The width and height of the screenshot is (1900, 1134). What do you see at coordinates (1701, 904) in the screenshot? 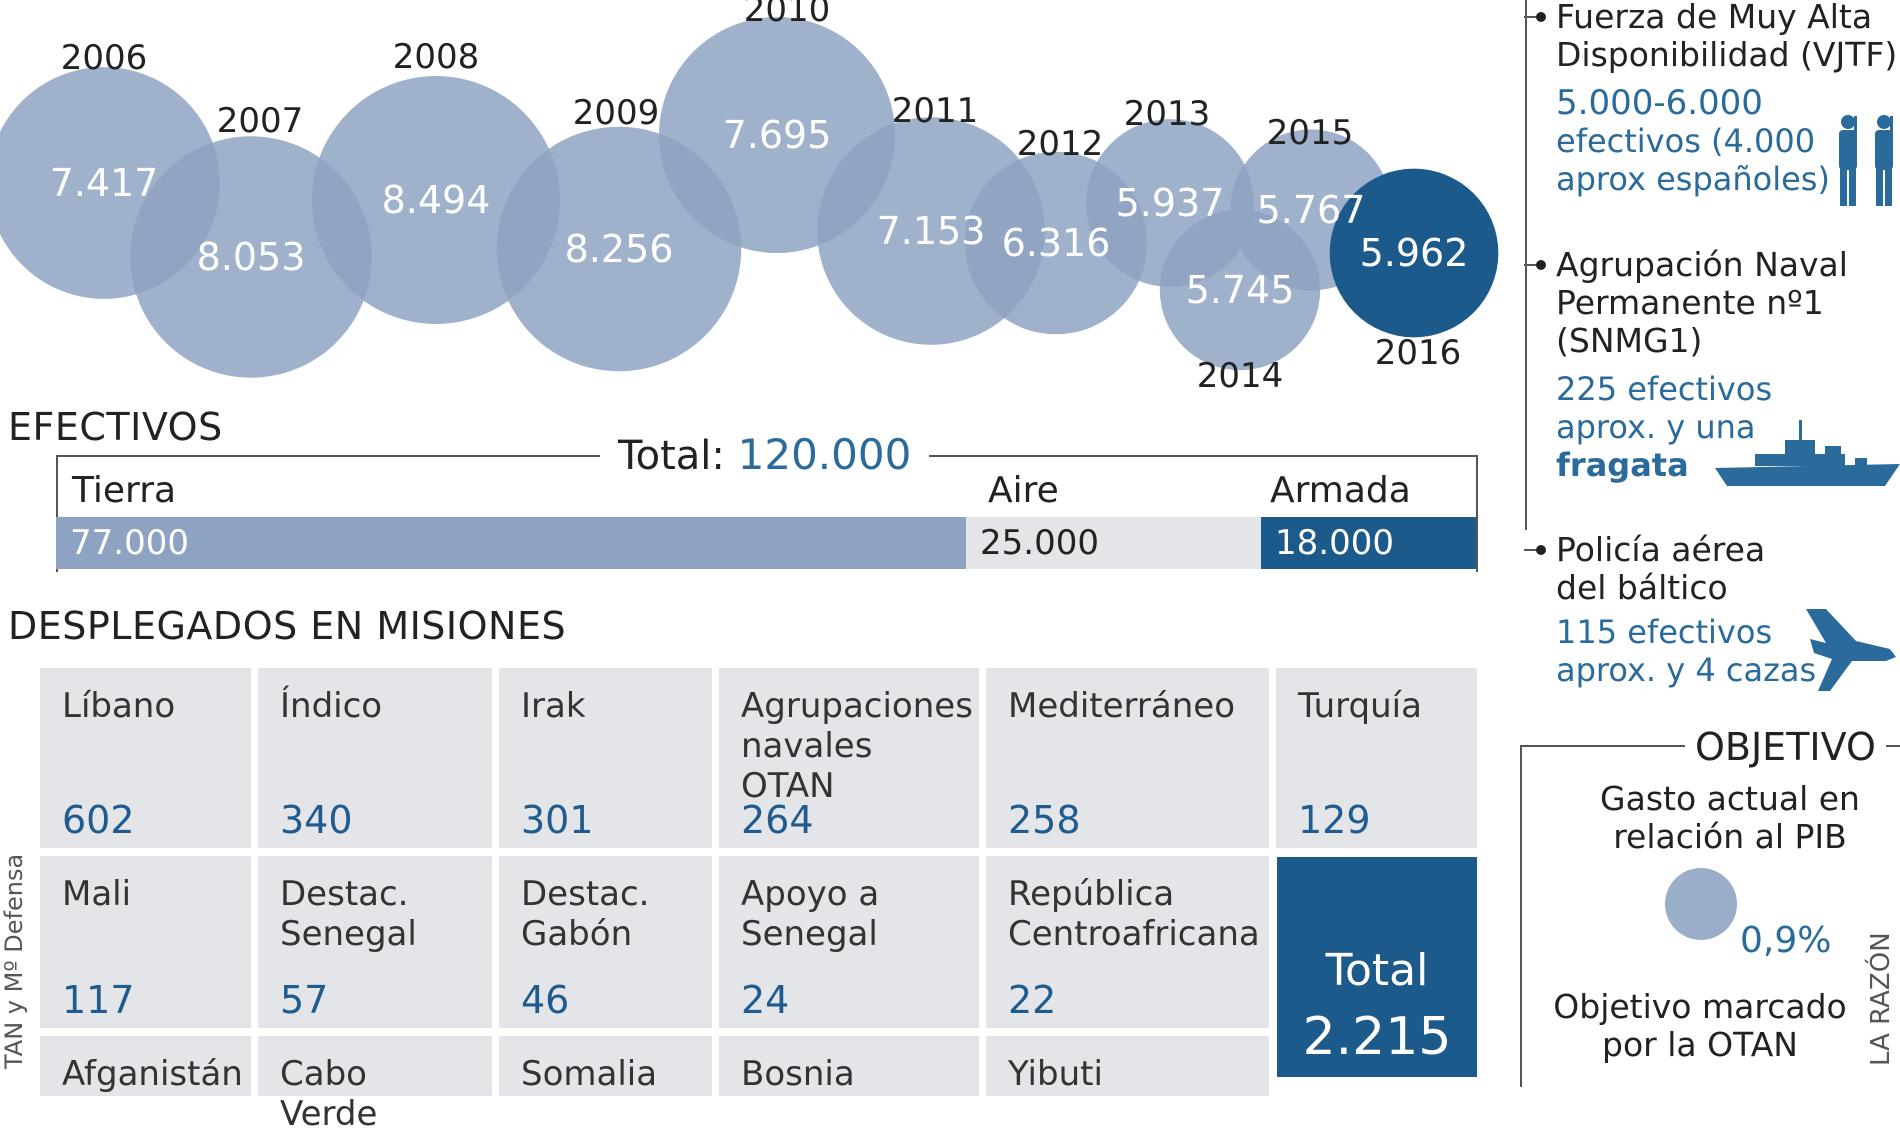
I see `gdp-bubble` at bounding box center [1701, 904].